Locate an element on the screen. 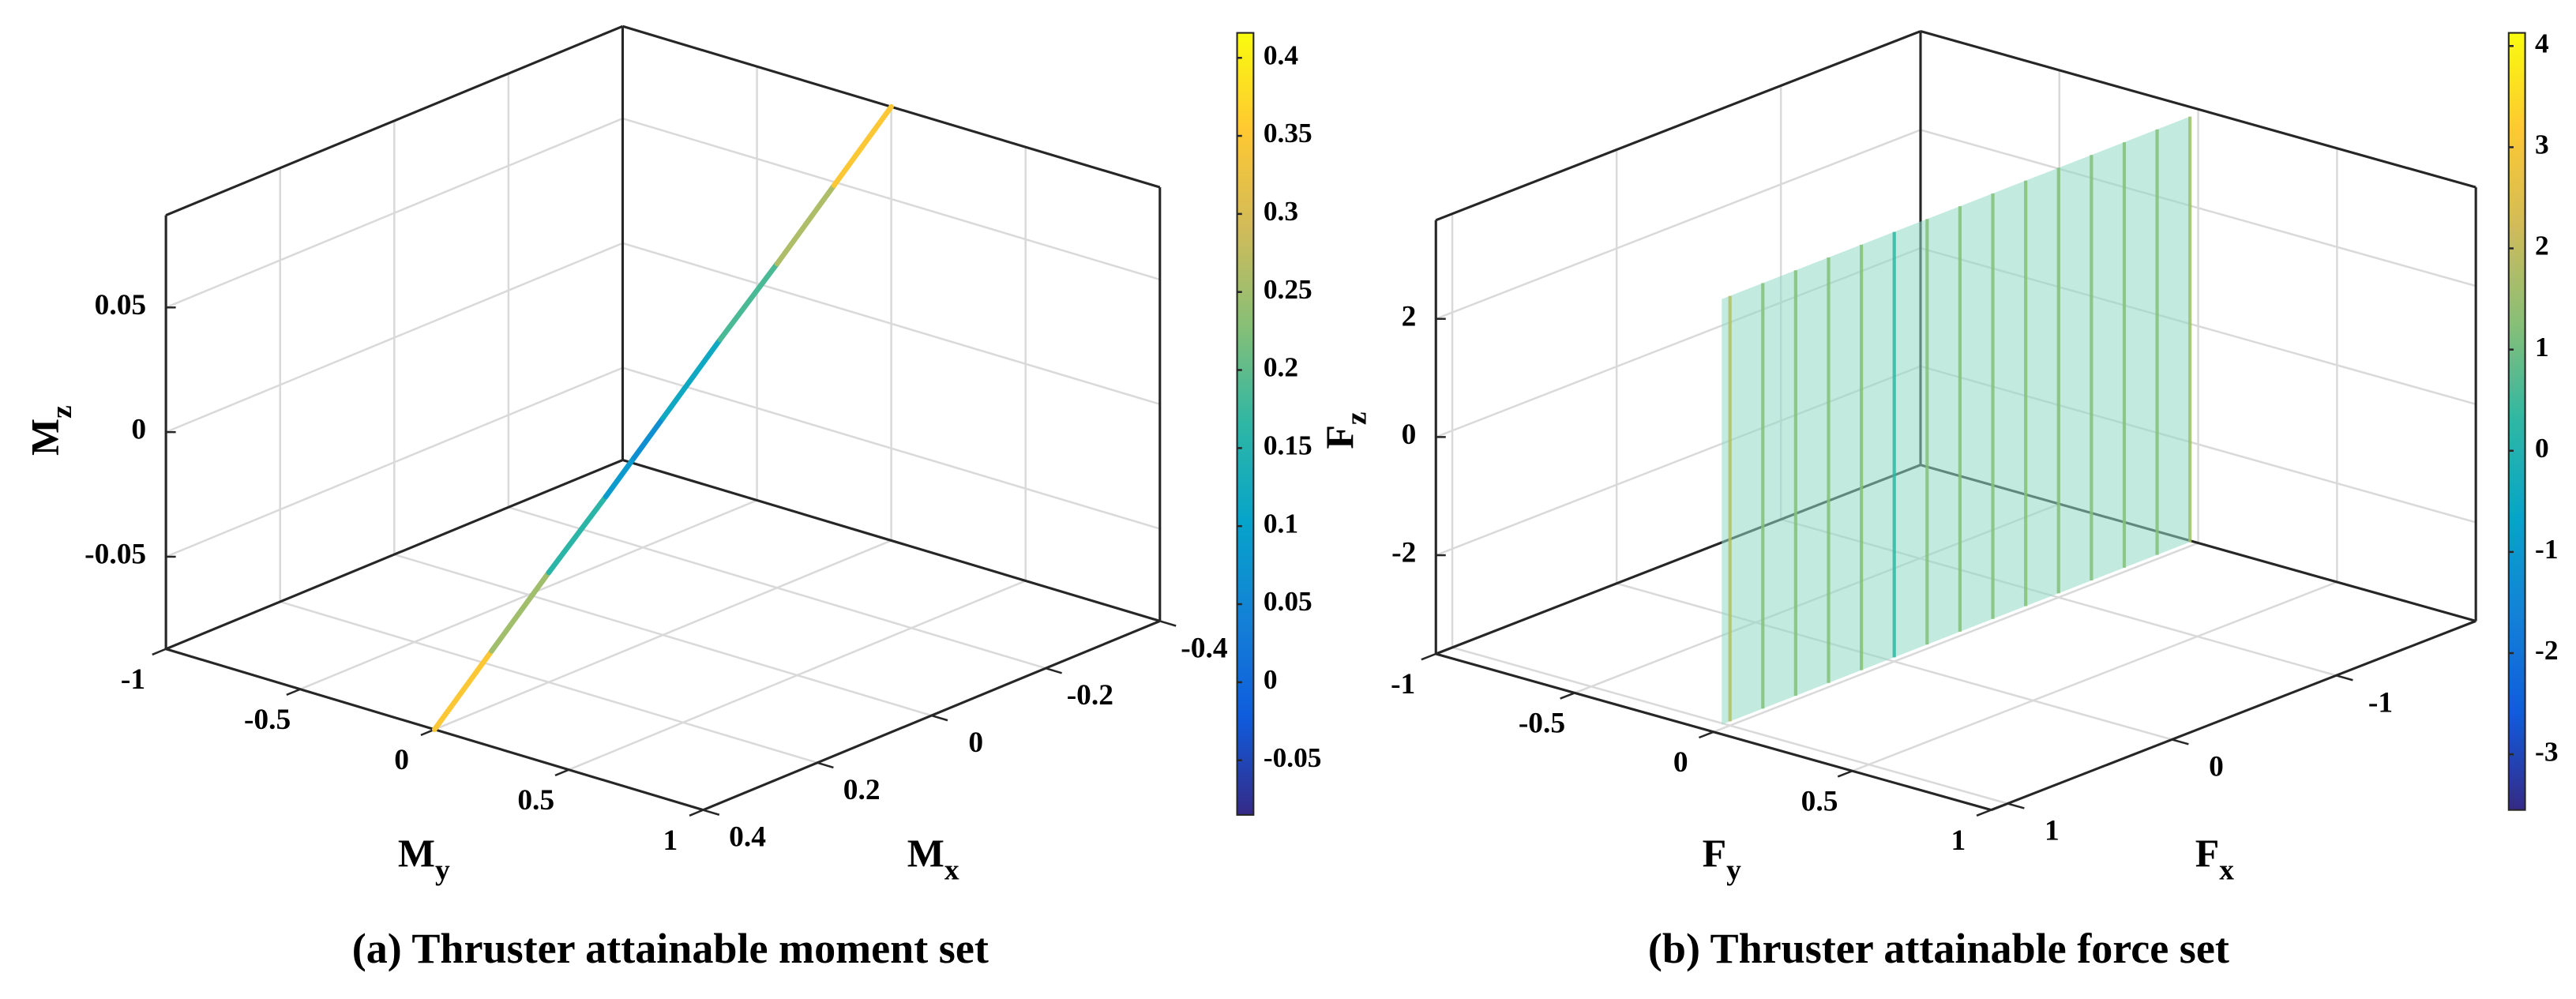 This screenshot has width=2576, height=999. zlabel-label: Fz is located at coordinates (1345, 430).